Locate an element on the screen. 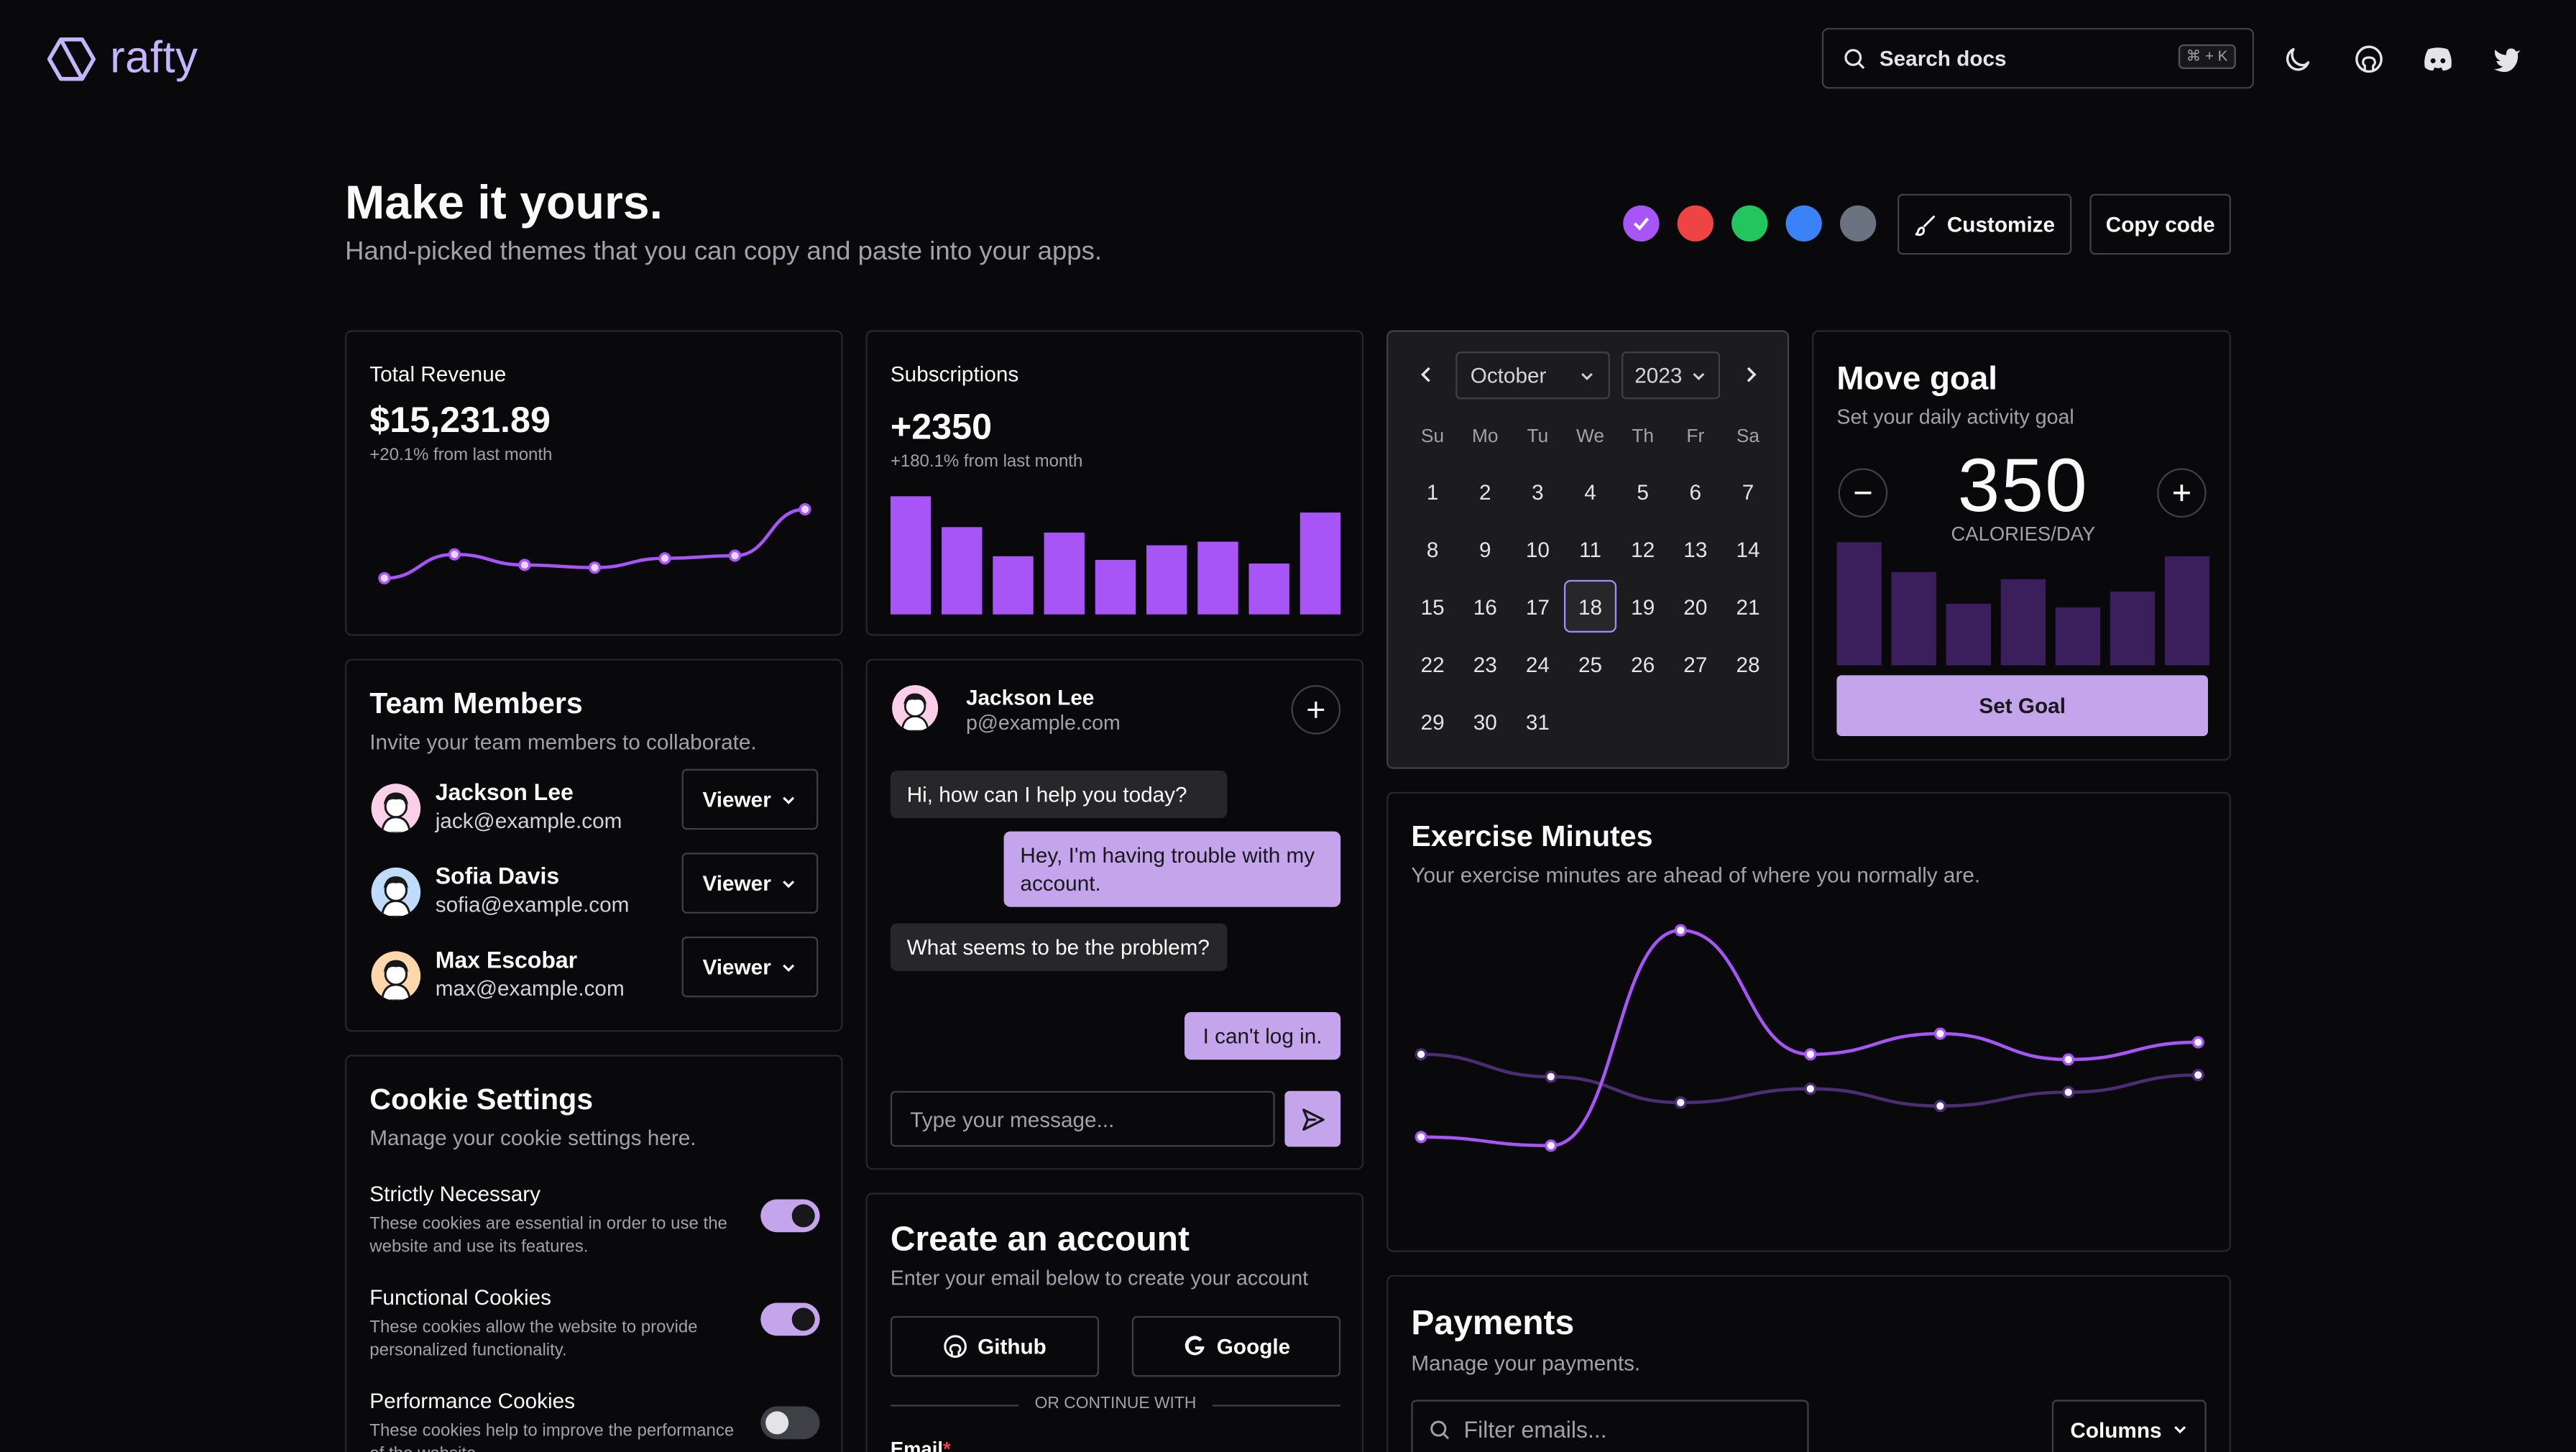 This screenshot has height=1452, width=2576. calendar-day: 12 is located at coordinates (1643, 548).